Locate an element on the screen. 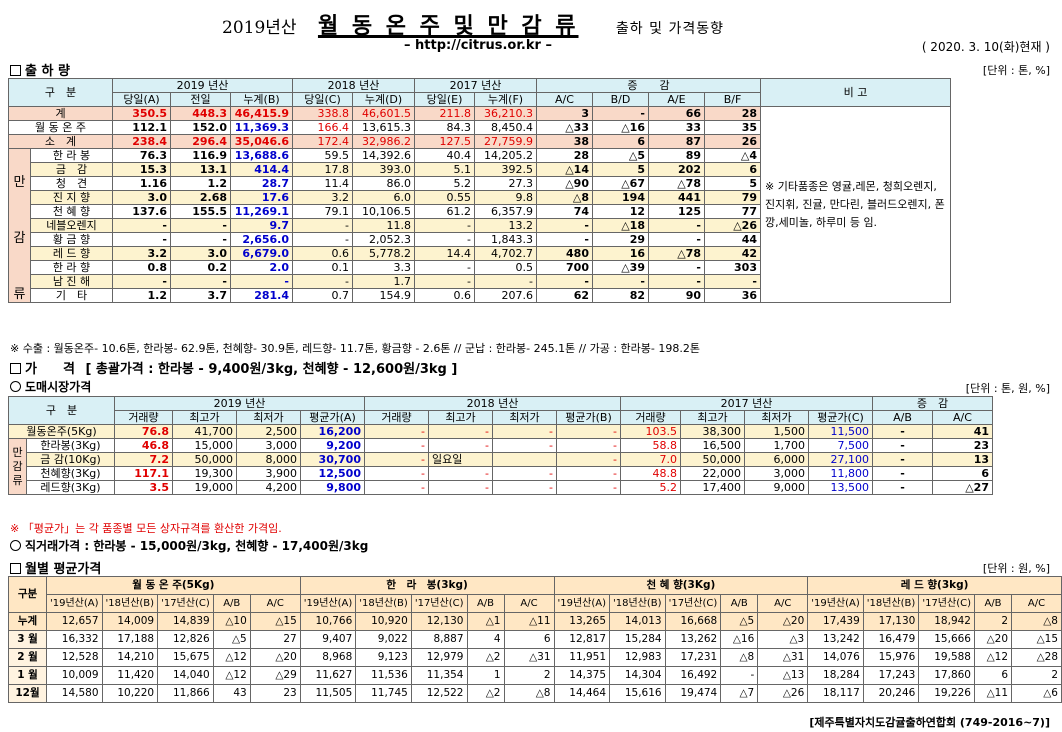 The image size is (1062, 732). table-cell: △3 is located at coordinates (783, 639).